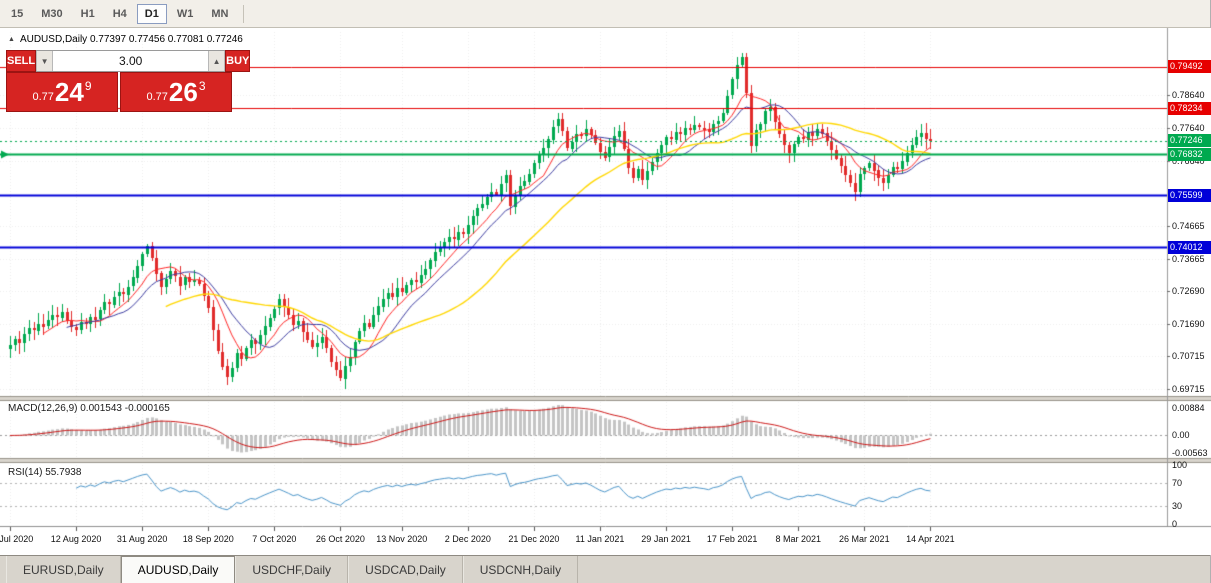 The image size is (1211, 583). What do you see at coordinates (45, 472) in the screenshot?
I see `rsi-indicator-label: RSI(14) 55.7938` at bounding box center [45, 472].